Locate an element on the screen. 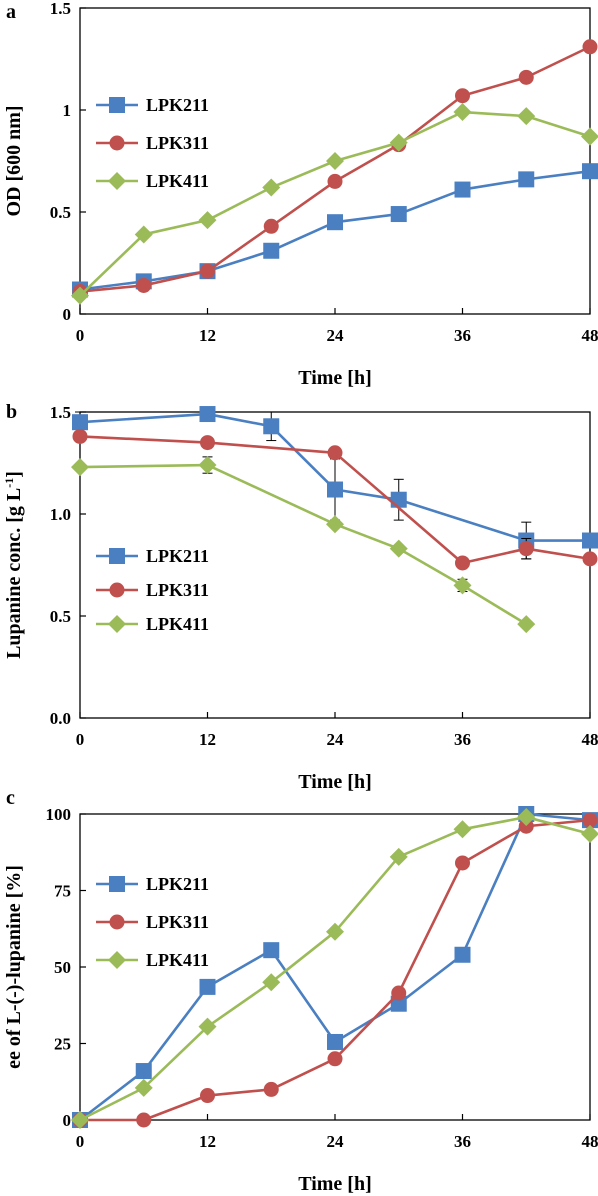  legend-label: LPK211 is located at coordinates (177, 556).